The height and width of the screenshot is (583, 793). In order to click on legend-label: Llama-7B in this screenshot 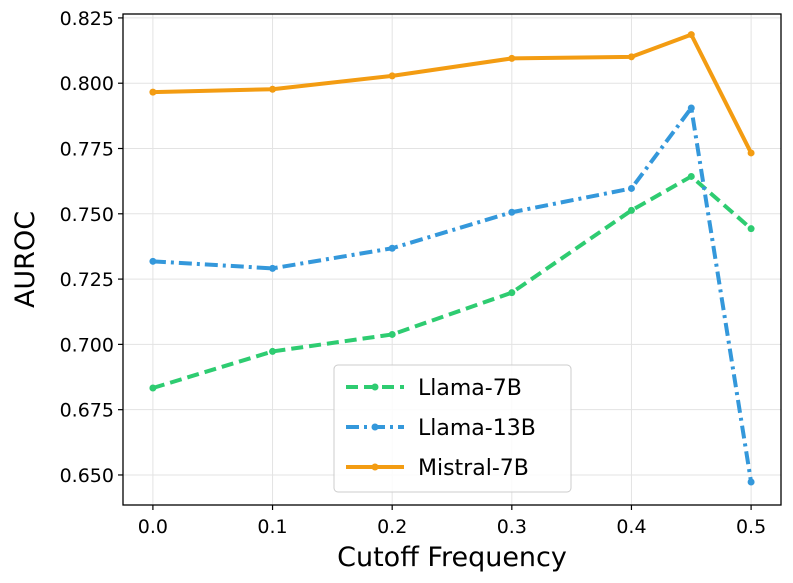, I will do `click(470, 388)`.